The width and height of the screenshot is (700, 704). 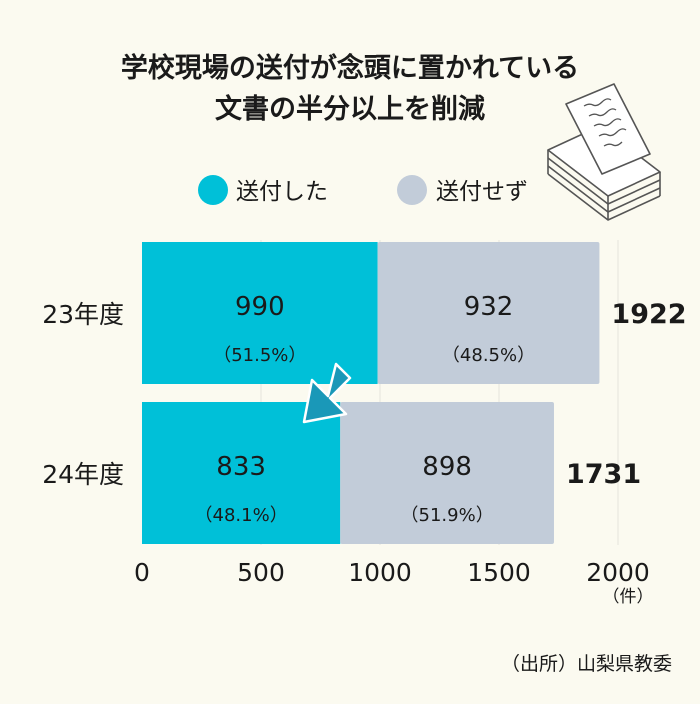 I want to click on x-tick-label: 1000, so click(x=380, y=572).